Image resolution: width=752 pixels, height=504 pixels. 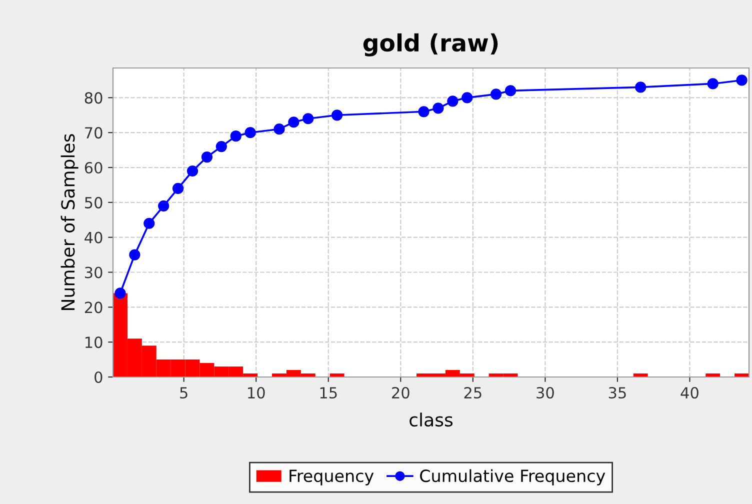 What do you see at coordinates (513, 477) in the screenshot?
I see `legend-label: Cumulative Frequency` at bounding box center [513, 477].